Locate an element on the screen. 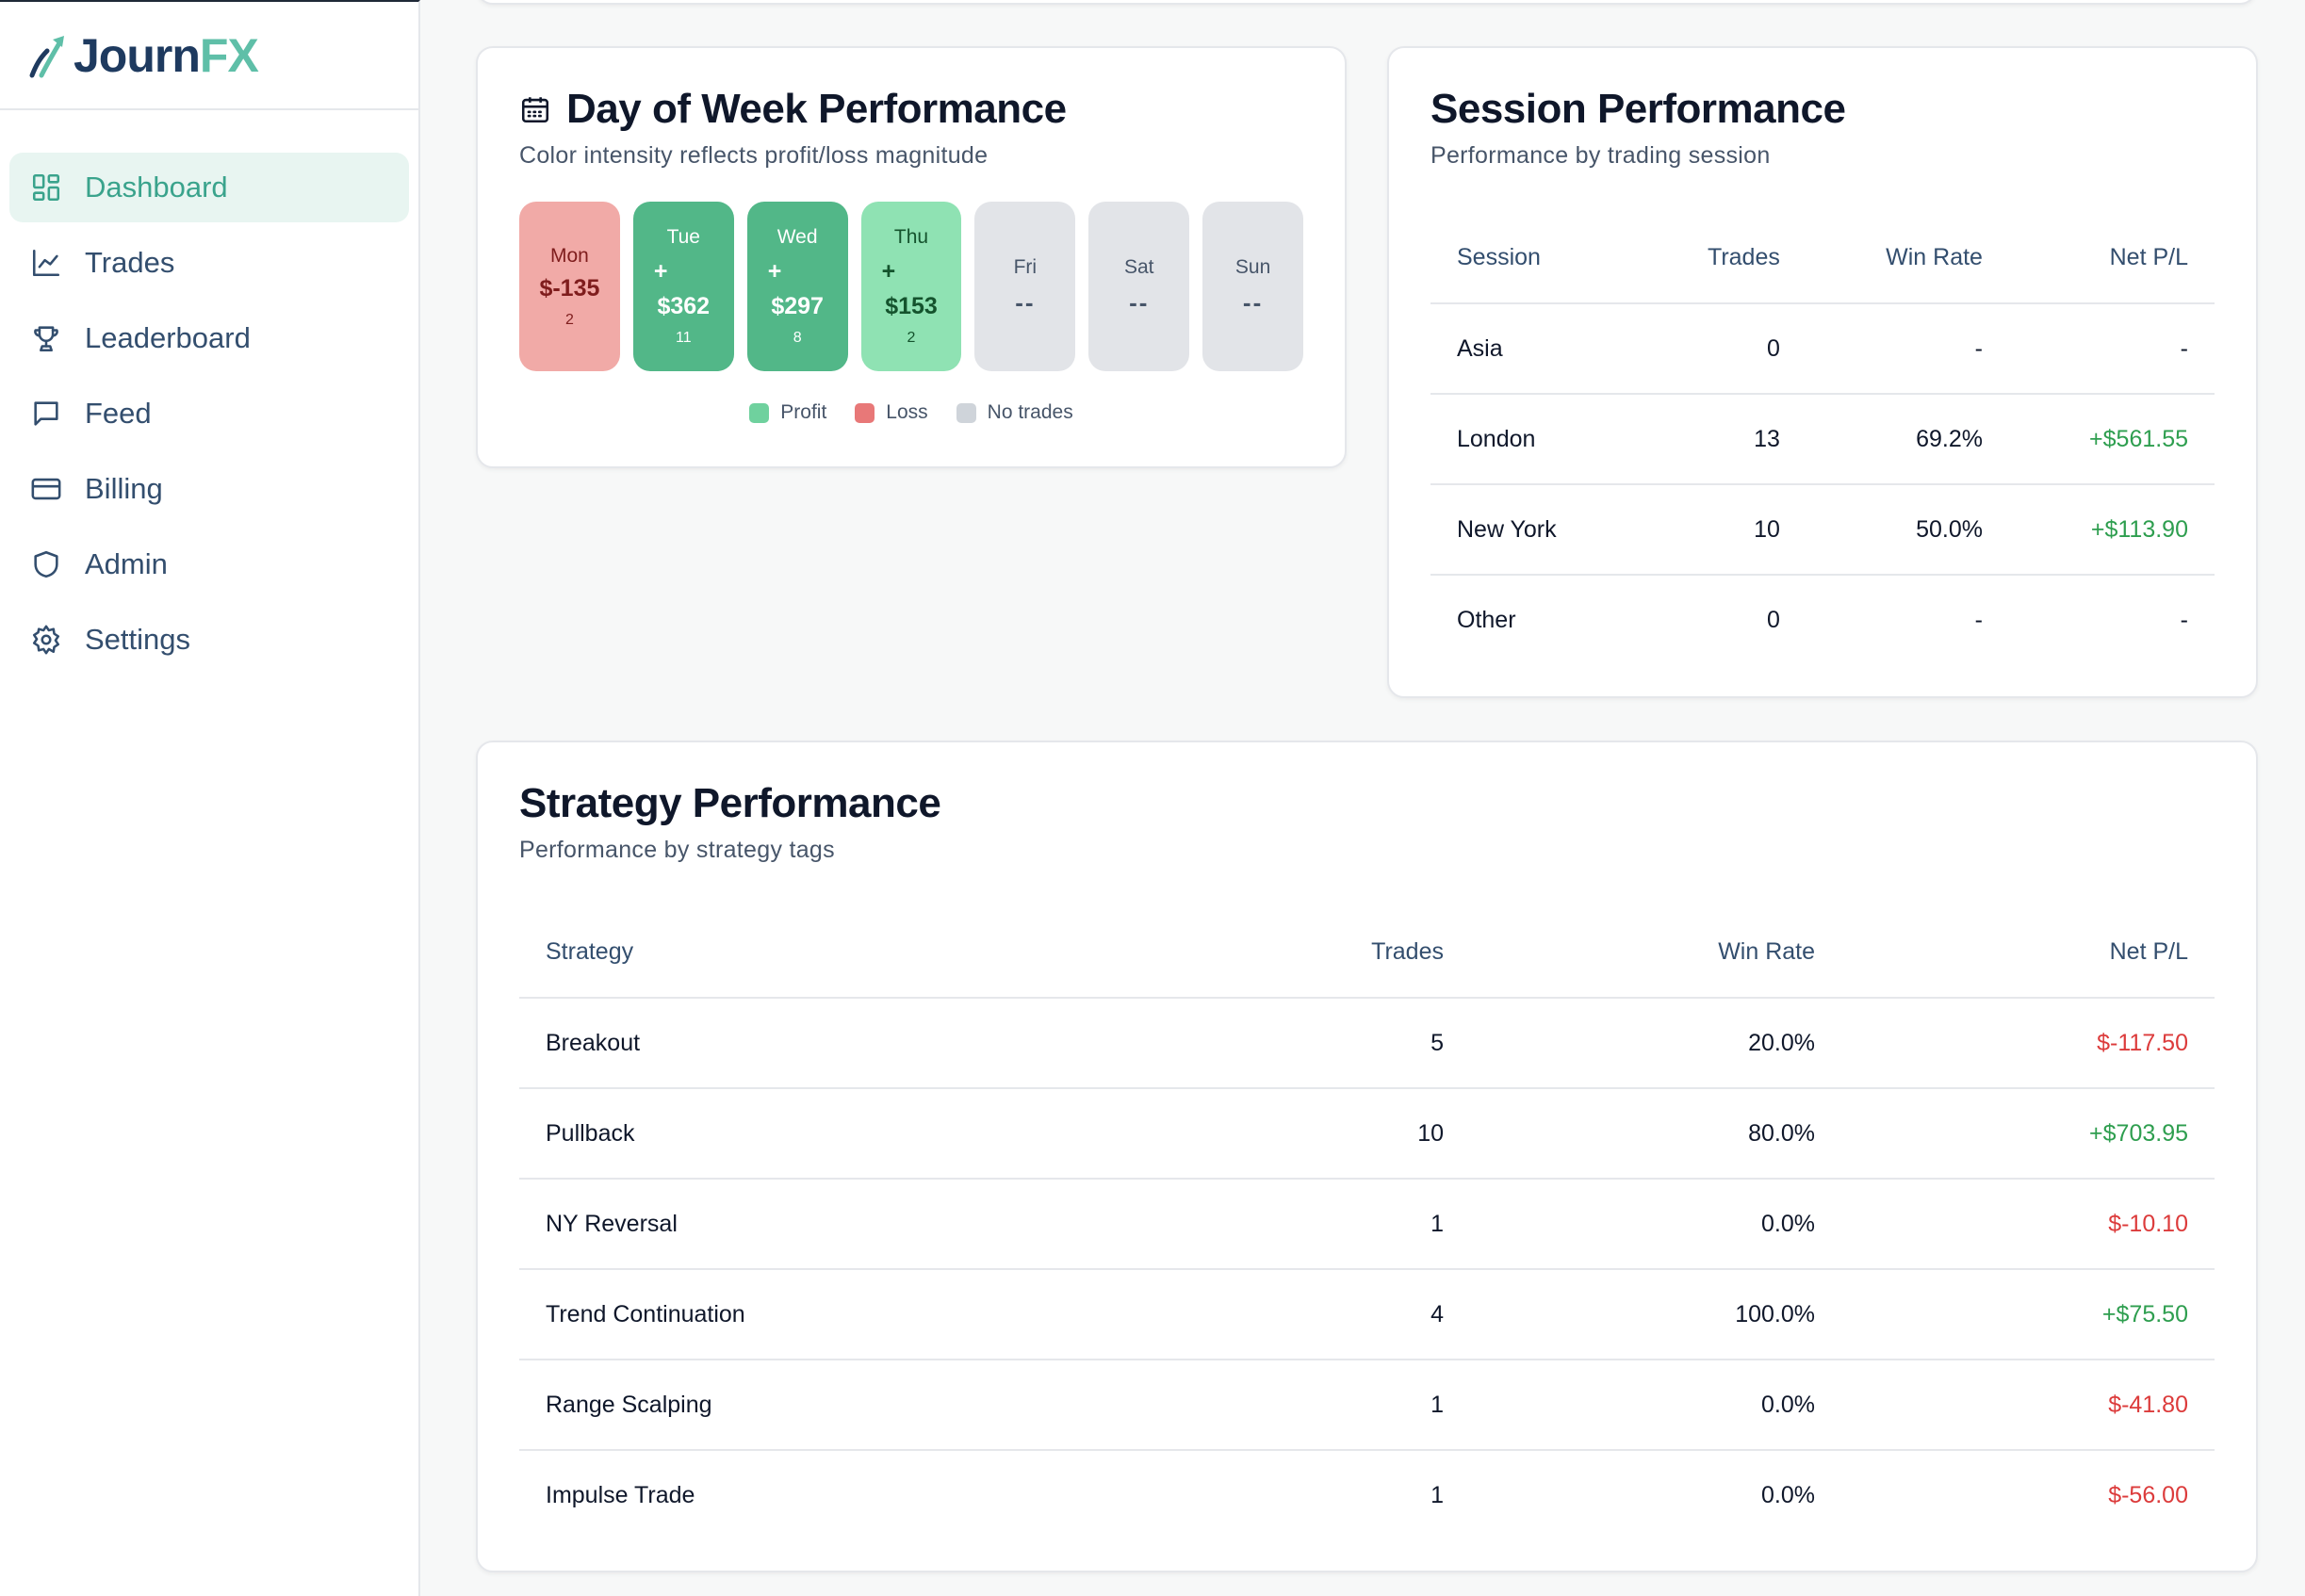 The width and height of the screenshot is (2305, 1596). sidebar-item-admin: Admin is located at coordinates (209, 564).